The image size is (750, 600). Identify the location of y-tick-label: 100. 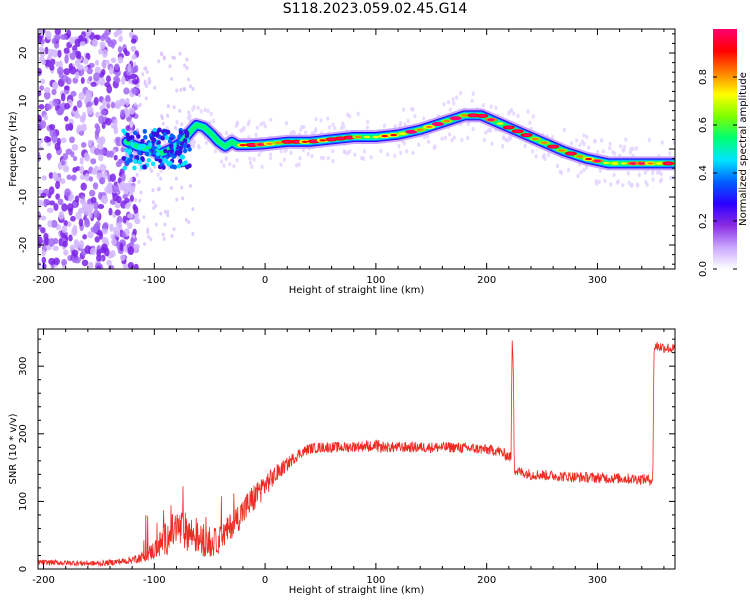
(23, 501).